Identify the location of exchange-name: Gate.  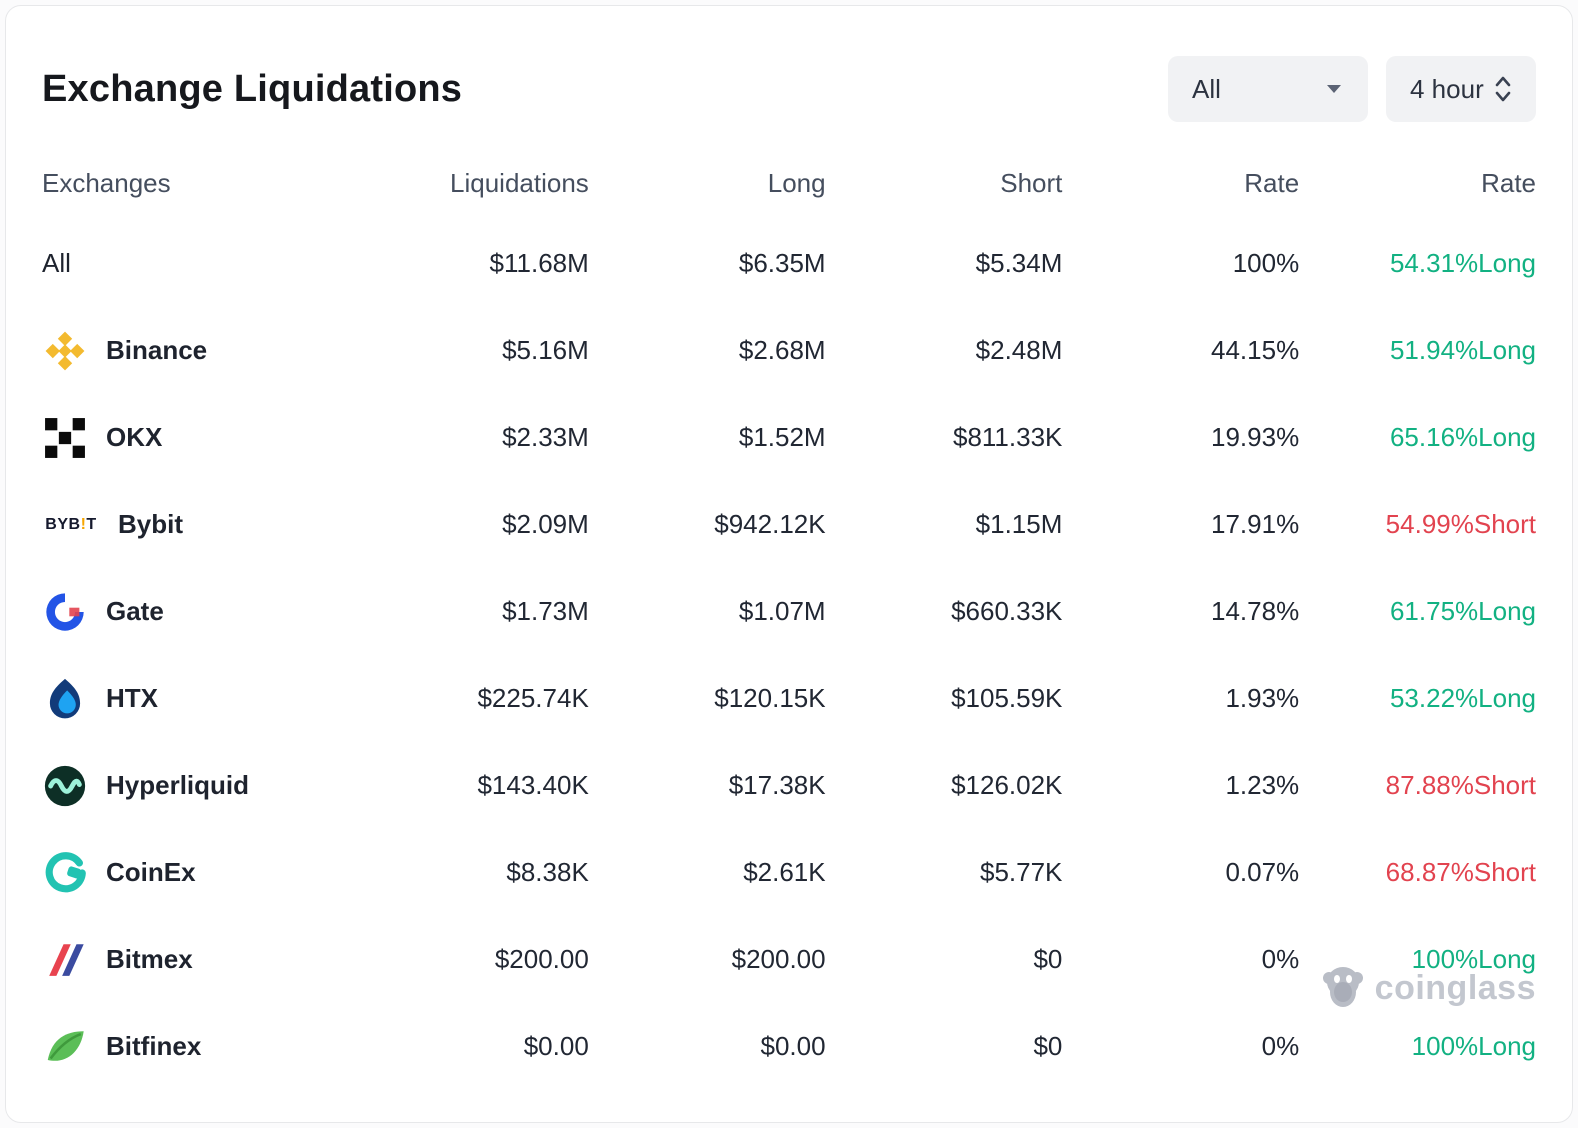
(135, 611).